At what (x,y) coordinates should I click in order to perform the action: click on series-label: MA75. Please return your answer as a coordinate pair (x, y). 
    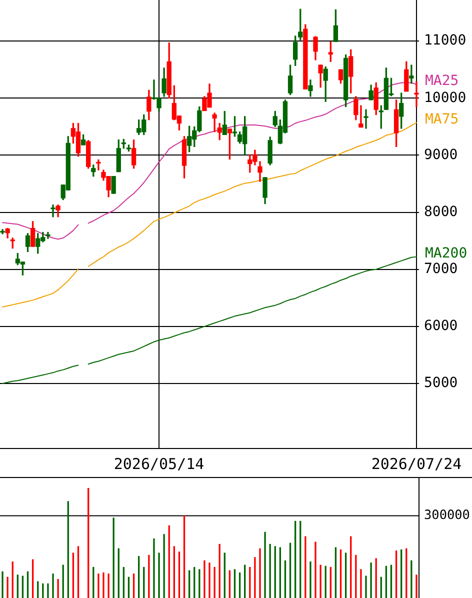
    Looking at the image, I should click on (442, 119).